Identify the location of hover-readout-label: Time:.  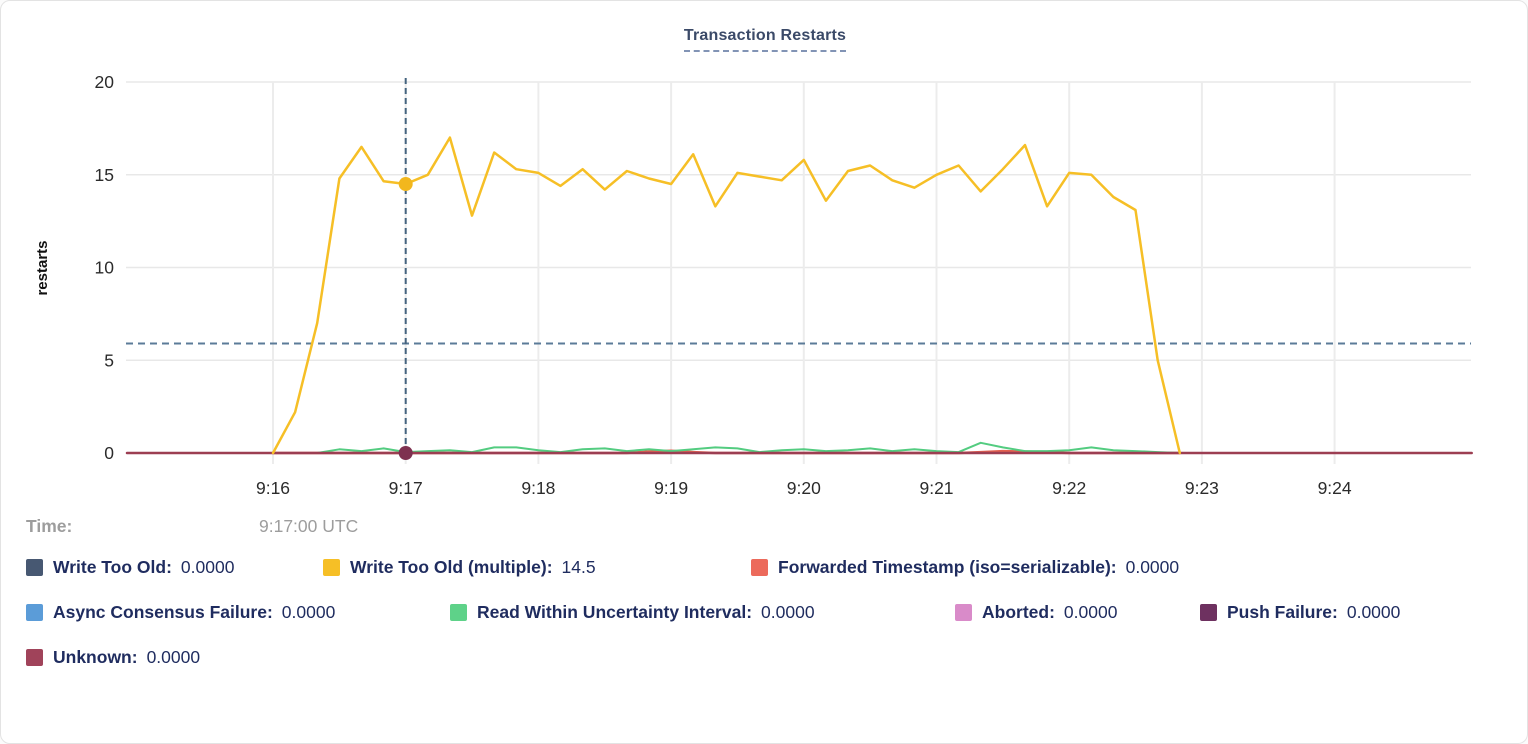
(49, 526).